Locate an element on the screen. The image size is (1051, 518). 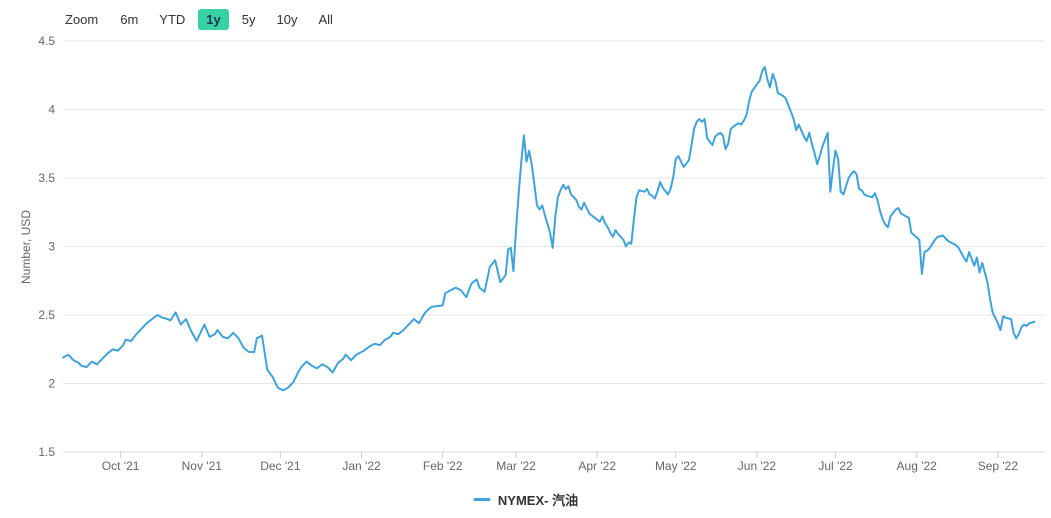
y-tick-label: 3 is located at coordinates (51, 247).